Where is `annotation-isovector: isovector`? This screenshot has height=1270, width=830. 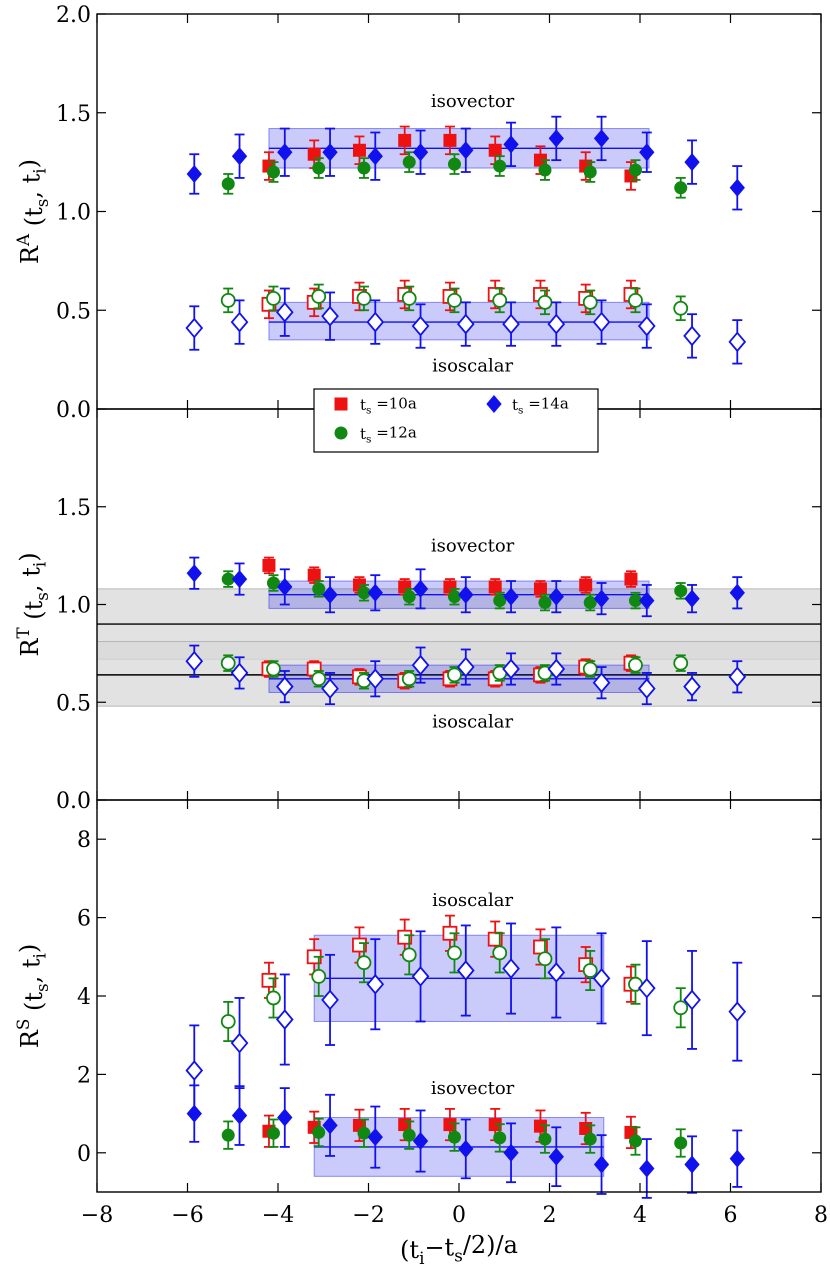
annotation-isovector: isovector is located at coordinates (473, 101).